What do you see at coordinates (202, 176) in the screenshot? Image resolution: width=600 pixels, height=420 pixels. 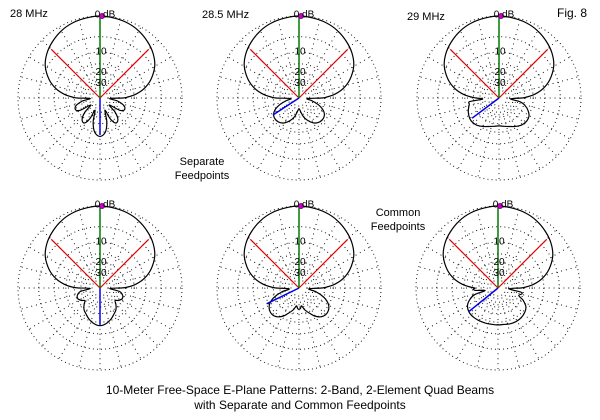 I see `separate-feedpoints-line2: Feedpoints` at bounding box center [202, 176].